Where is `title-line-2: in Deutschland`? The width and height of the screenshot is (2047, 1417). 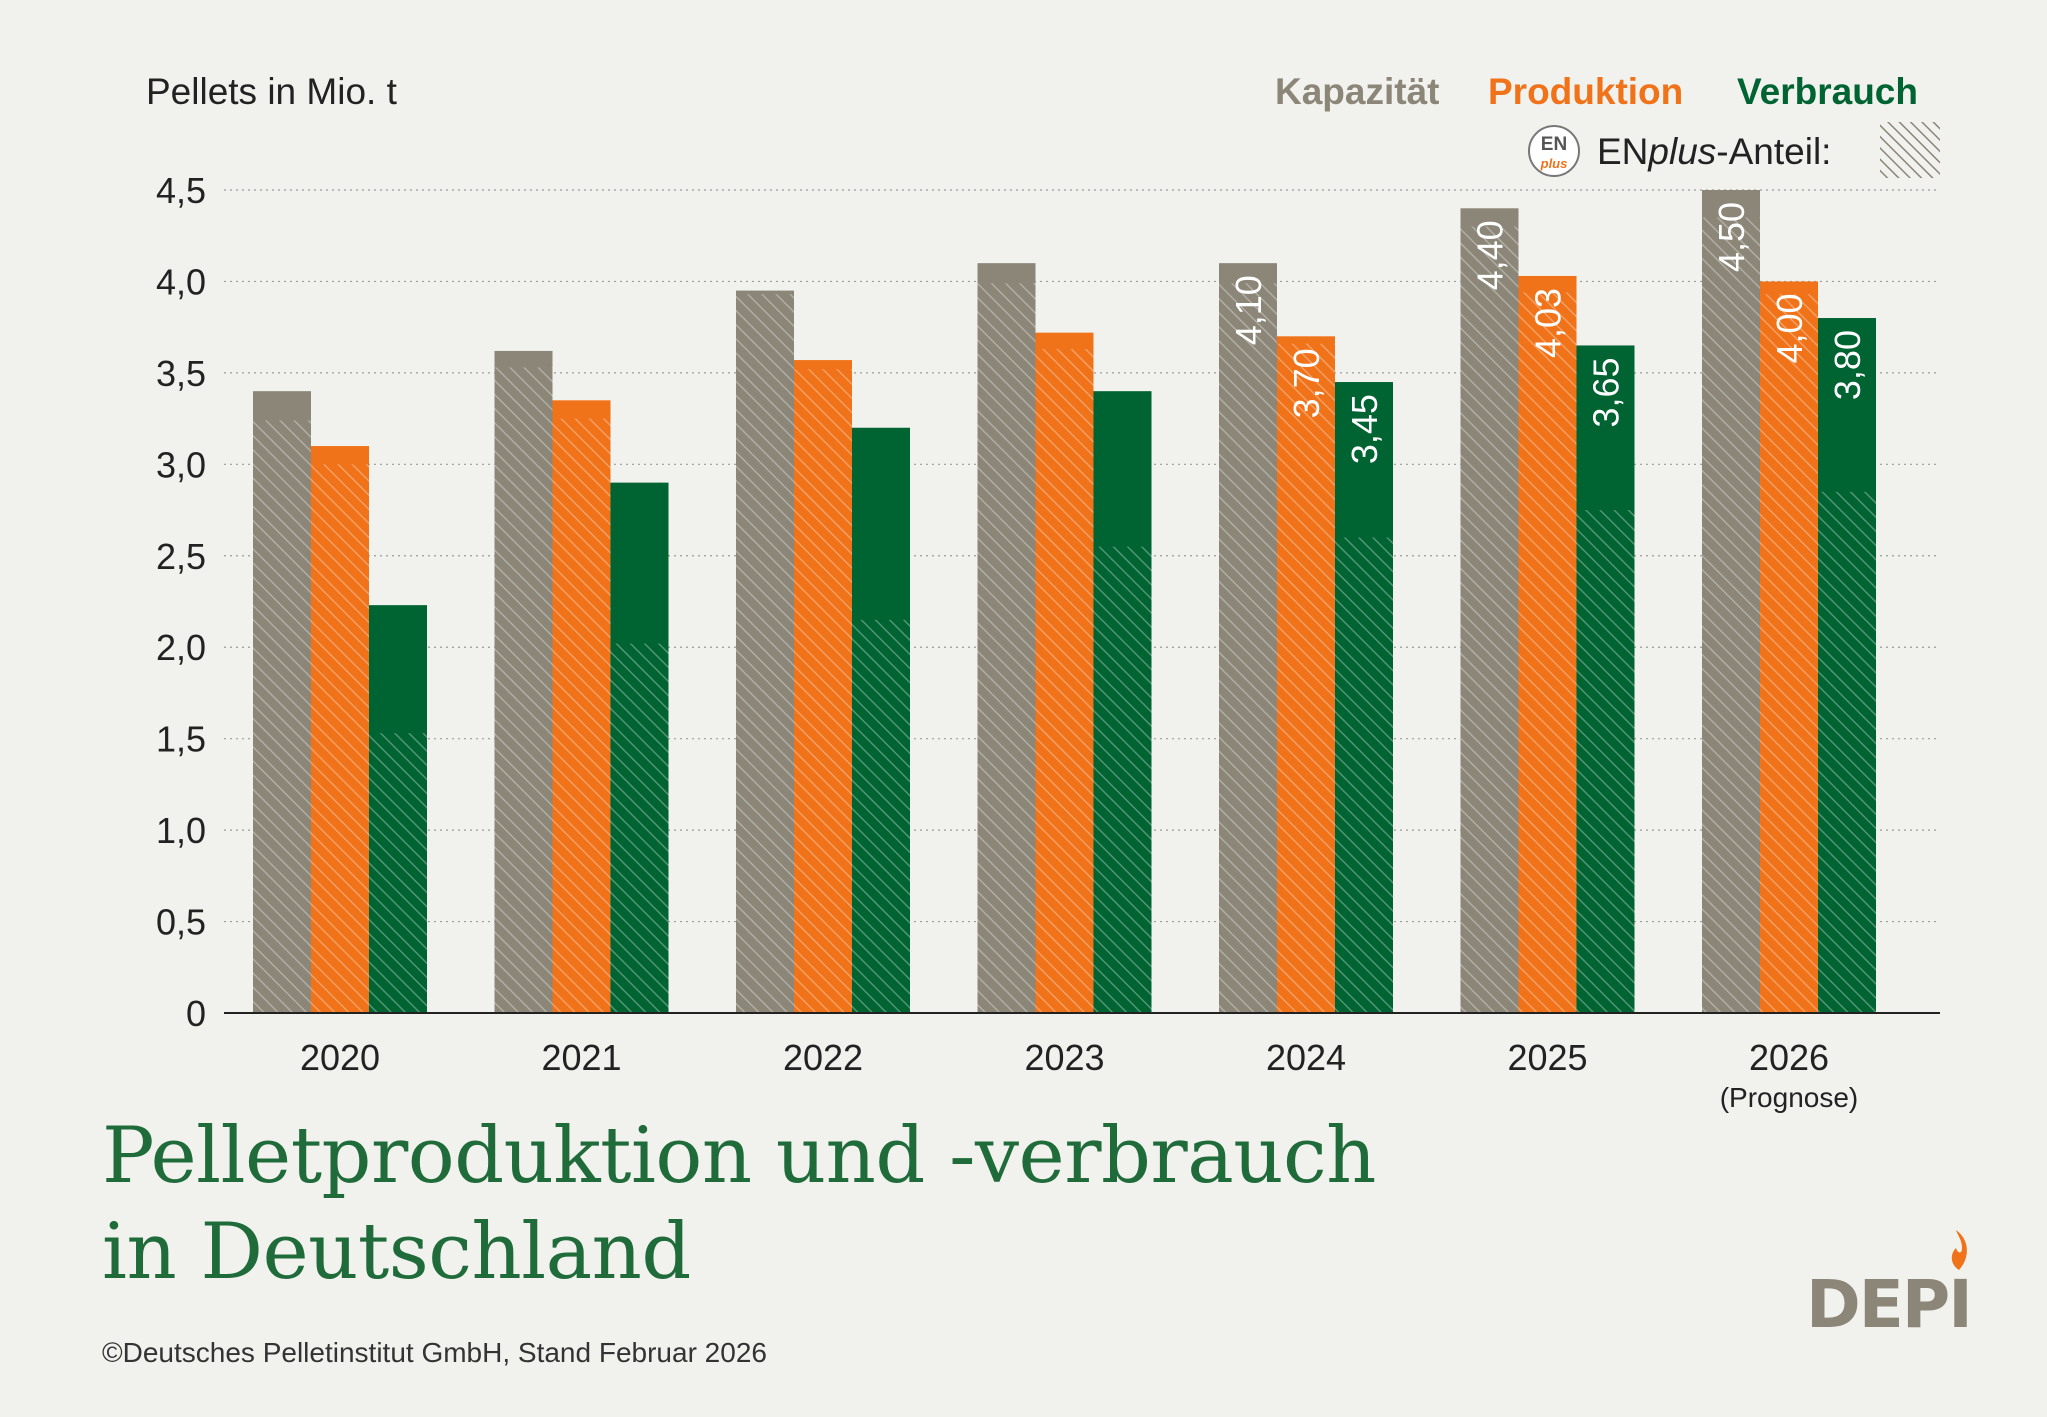
title-line-2: in Deutschland is located at coordinates (396, 1252).